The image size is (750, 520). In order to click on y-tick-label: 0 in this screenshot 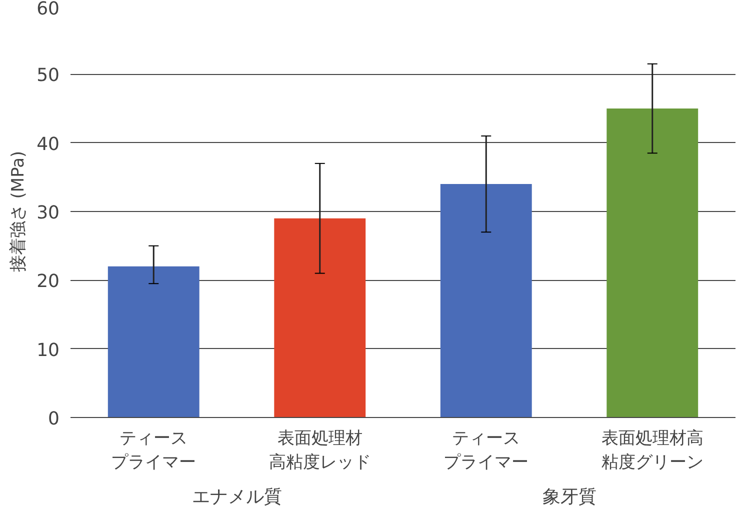, I will do `click(54, 419)`.